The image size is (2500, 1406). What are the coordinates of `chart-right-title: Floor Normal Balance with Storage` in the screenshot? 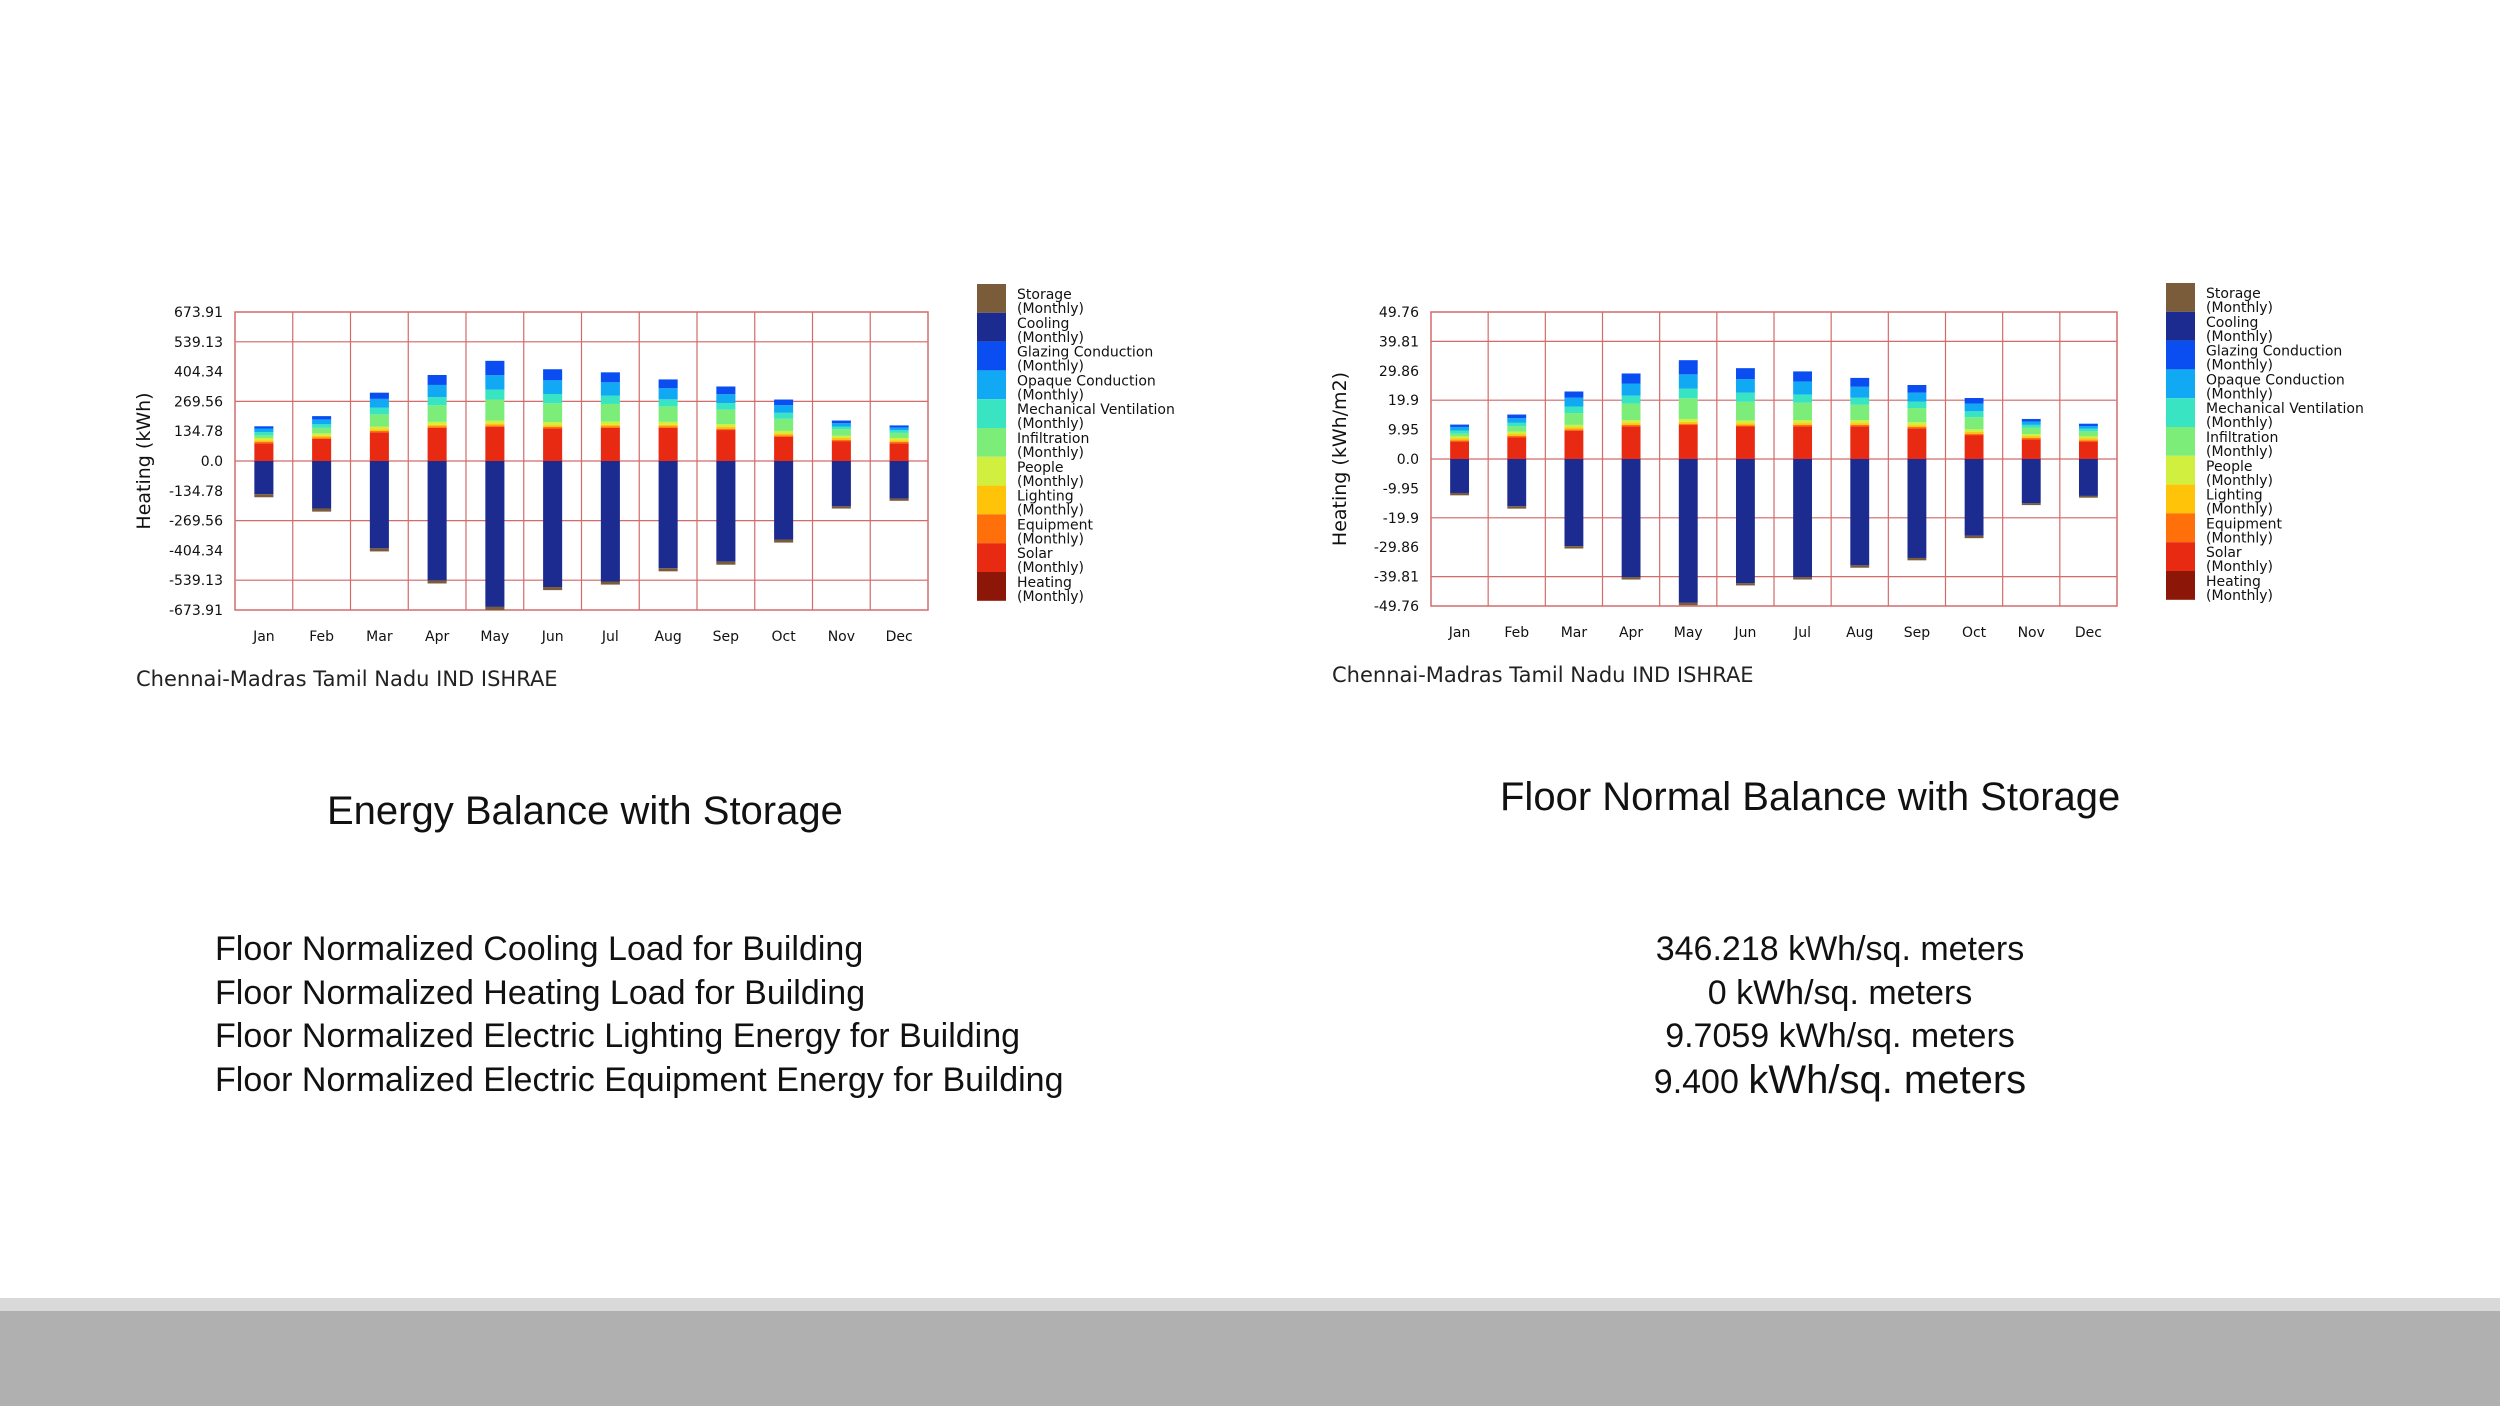 It's located at (1810, 797).